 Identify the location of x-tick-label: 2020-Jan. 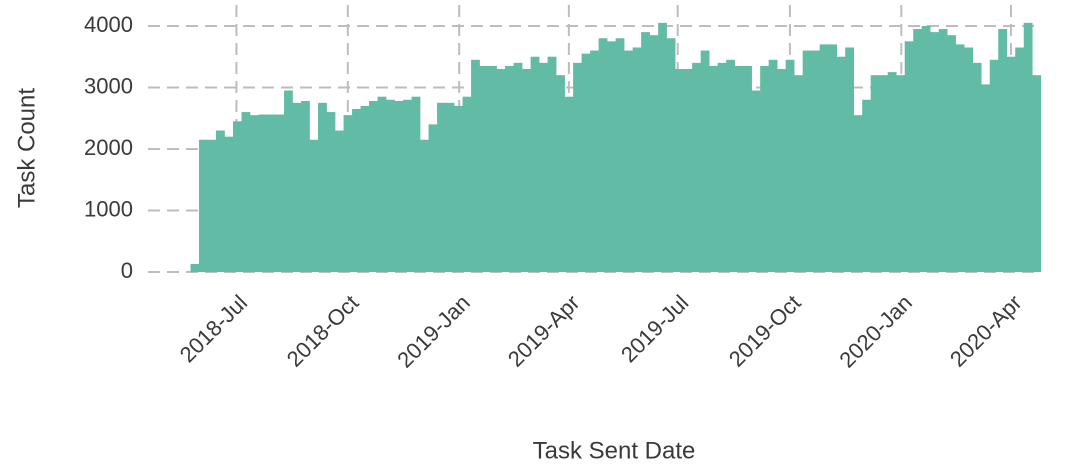
(875, 331).